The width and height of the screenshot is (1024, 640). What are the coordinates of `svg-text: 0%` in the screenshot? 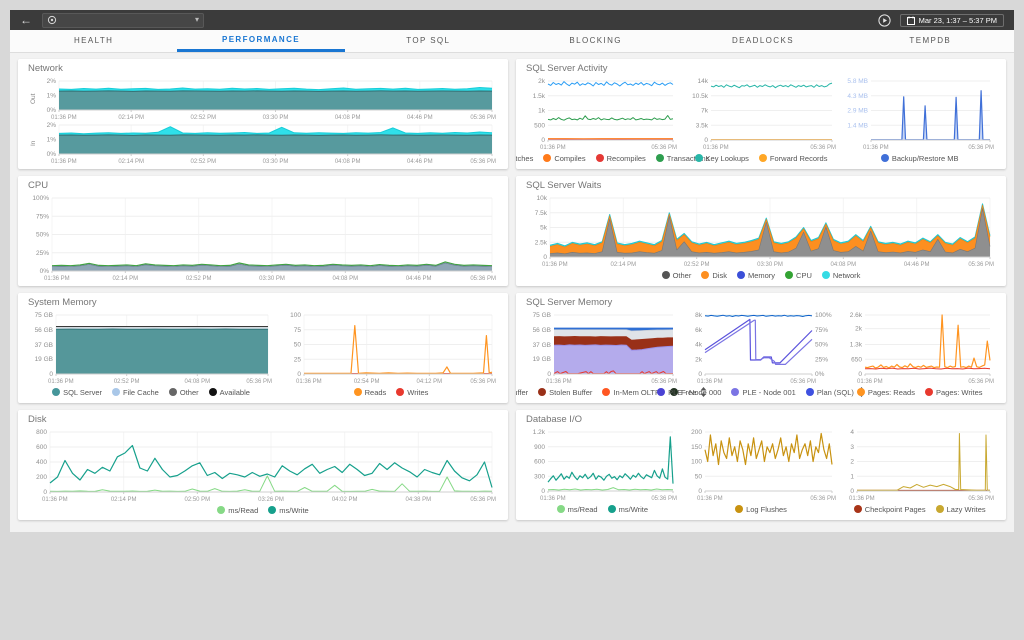 It's located at (52, 110).